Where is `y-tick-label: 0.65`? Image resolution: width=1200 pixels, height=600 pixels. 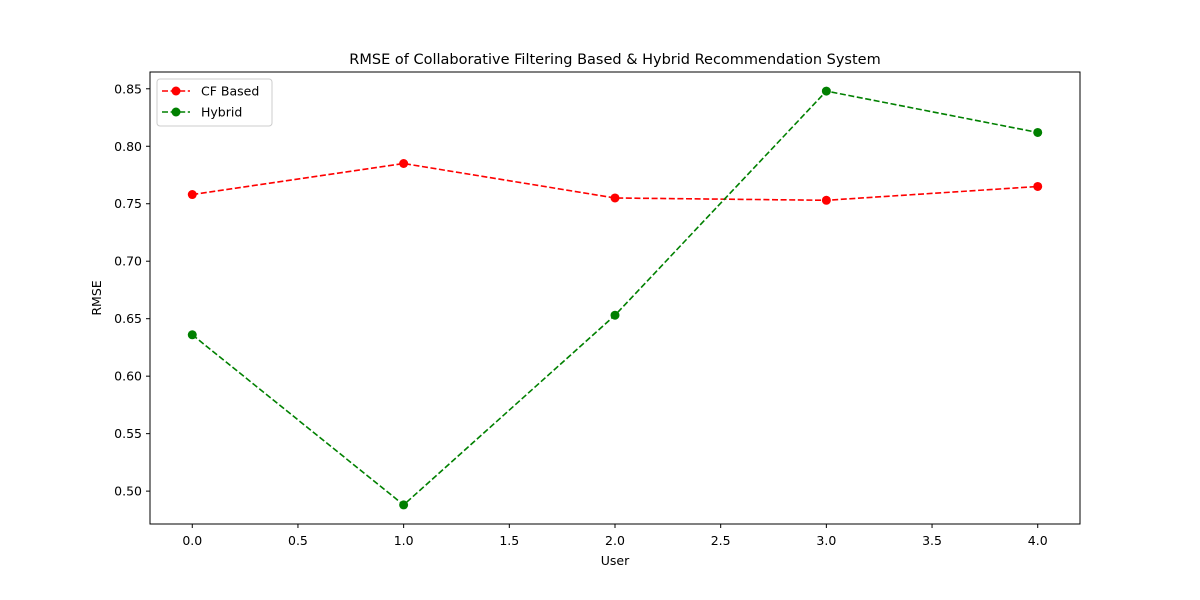
y-tick-label: 0.65 is located at coordinates (128, 318).